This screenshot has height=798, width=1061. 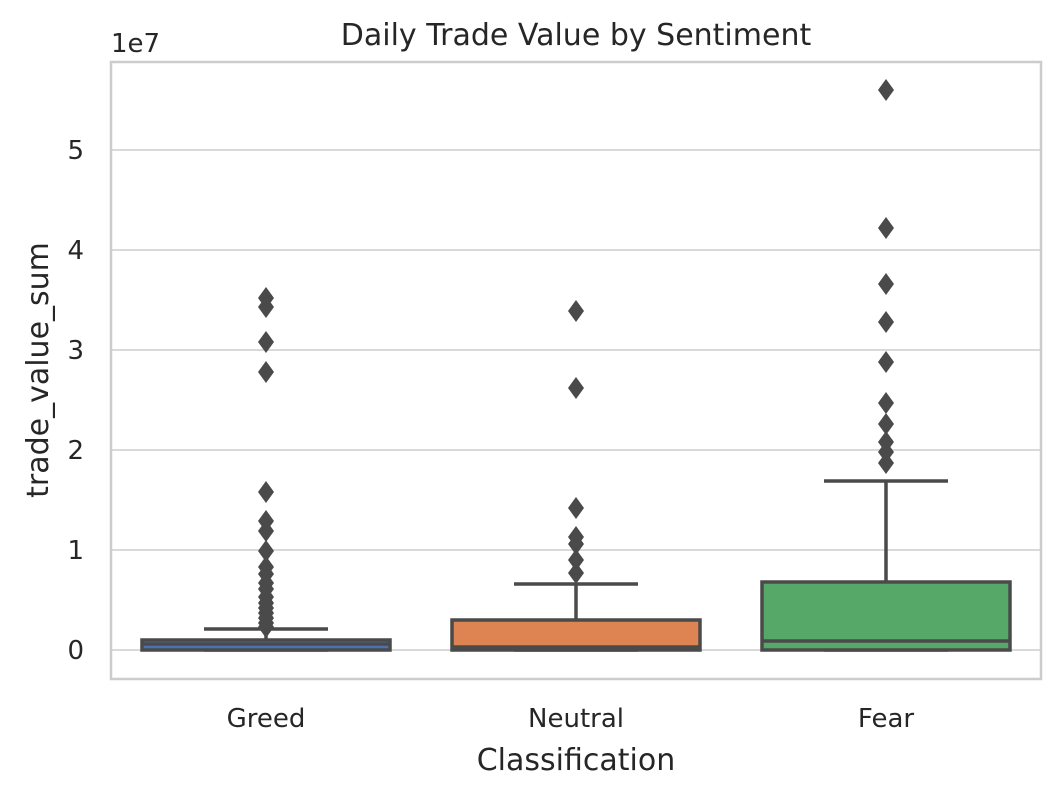 What do you see at coordinates (75, 551) in the screenshot?
I see `y-tick-label: 1` at bounding box center [75, 551].